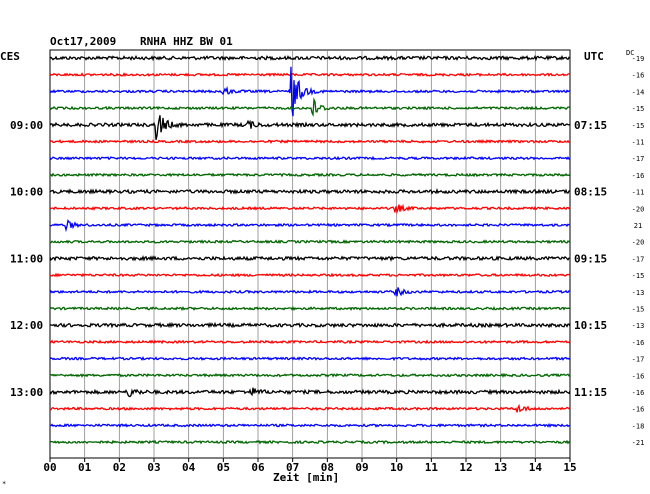  Describe the element at coordinates (85, 467) in the screenshot. I see `x-tick-label: 01` at that location.